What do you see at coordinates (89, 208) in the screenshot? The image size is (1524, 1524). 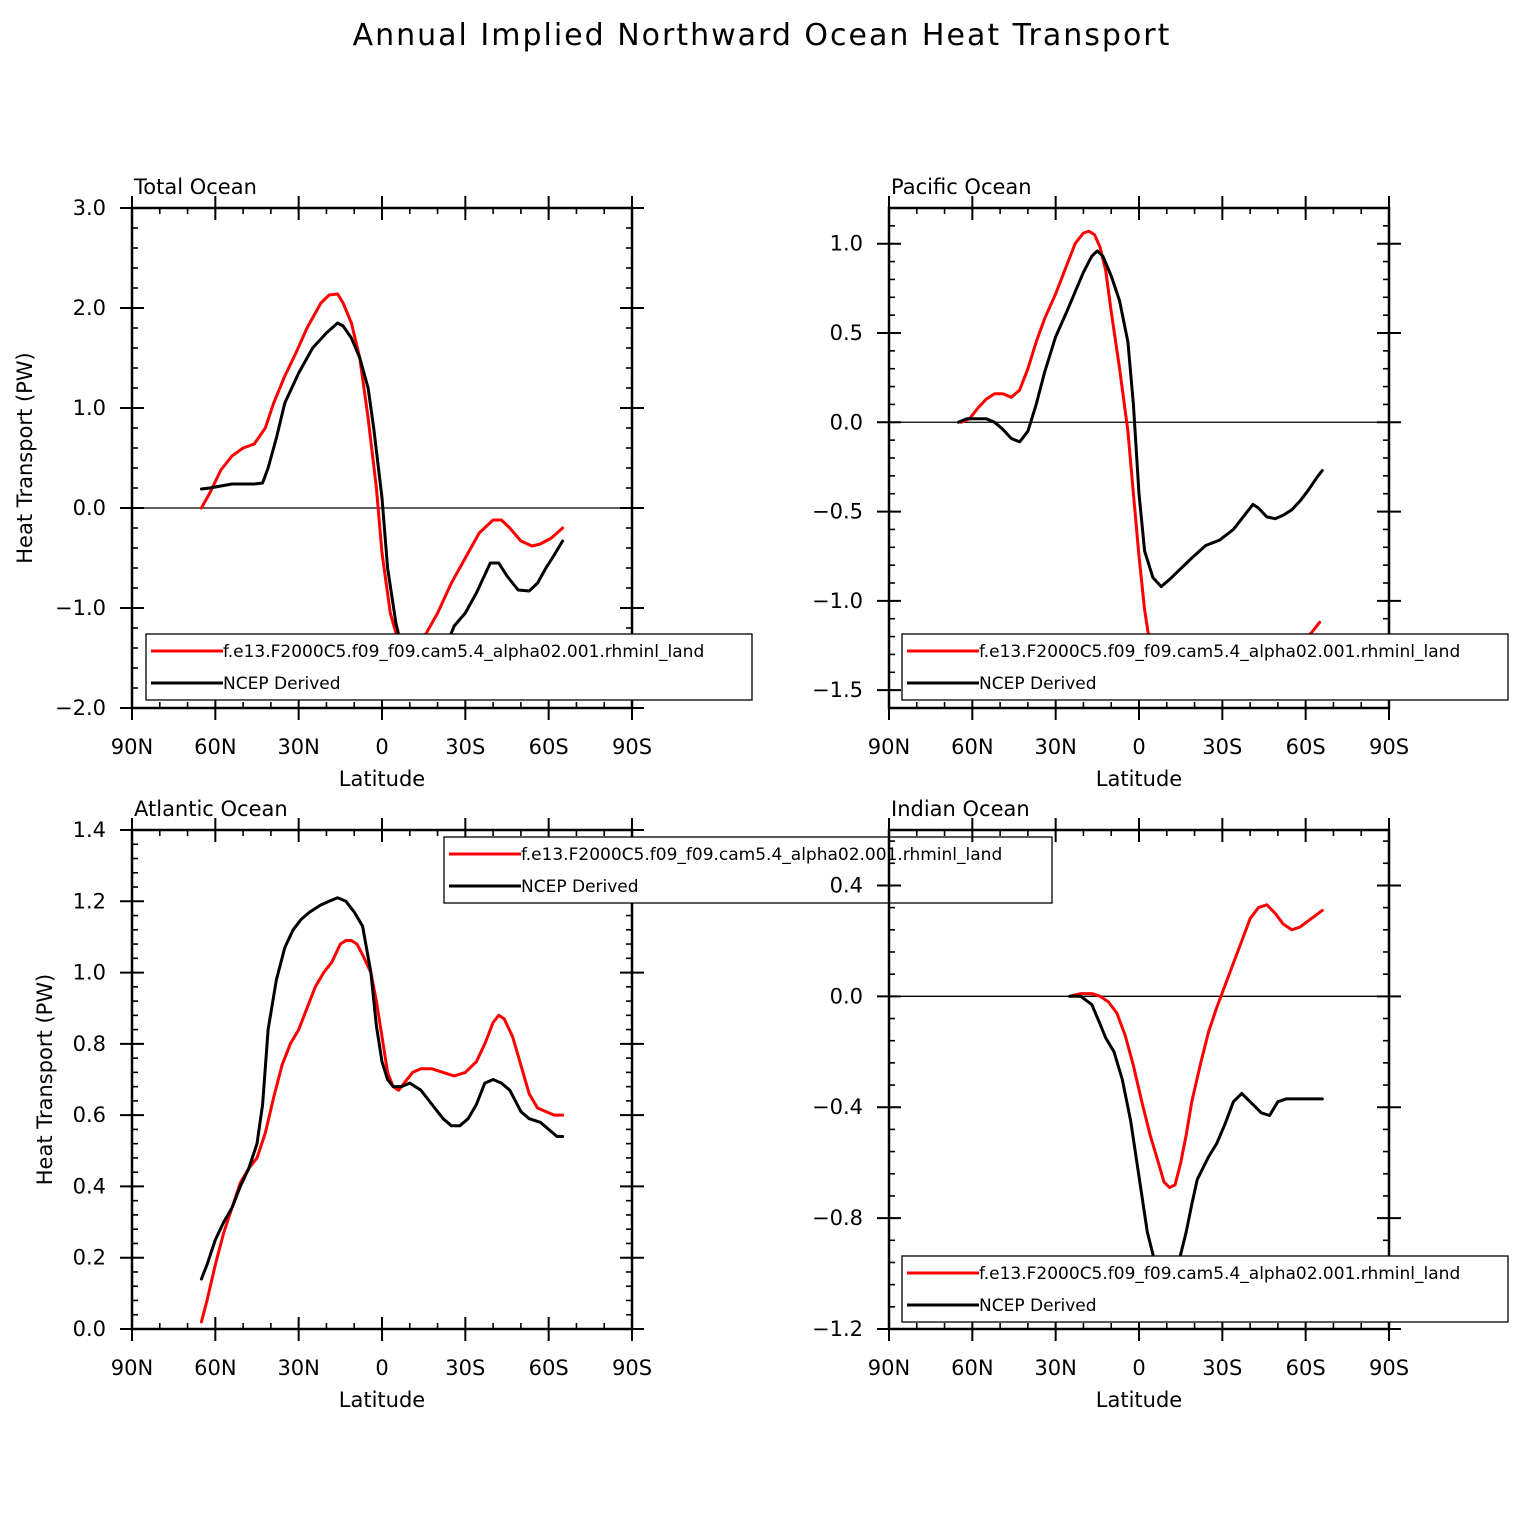 I see `y-tick-label: 3.0` at bounding box center [89, 208].